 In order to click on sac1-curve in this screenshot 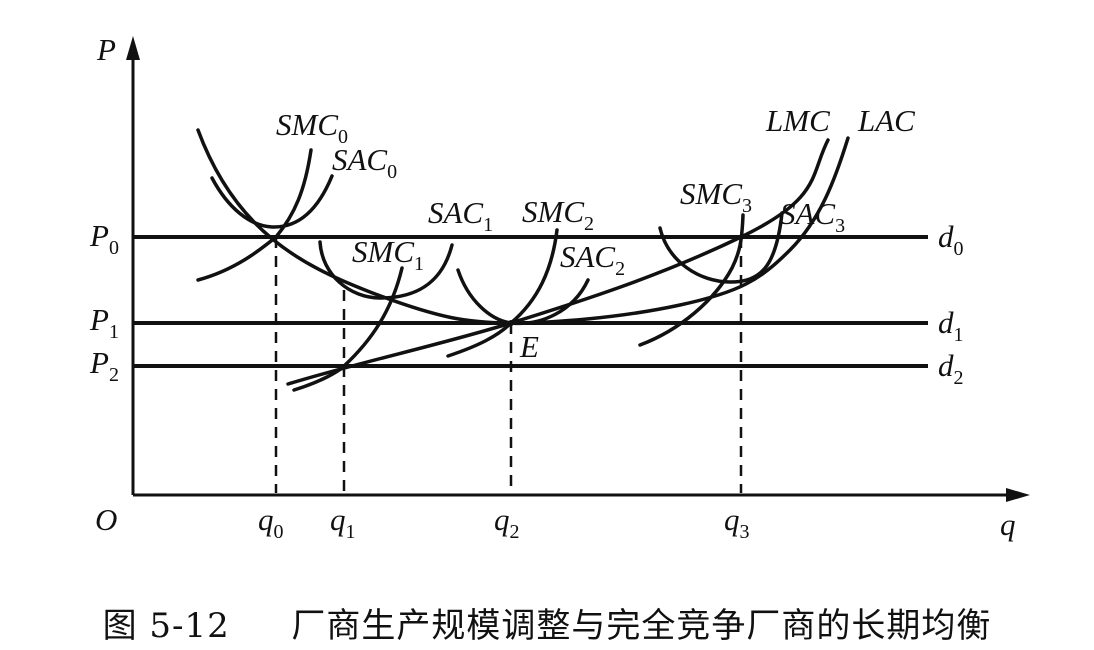, I will do `click(386, 270)`.